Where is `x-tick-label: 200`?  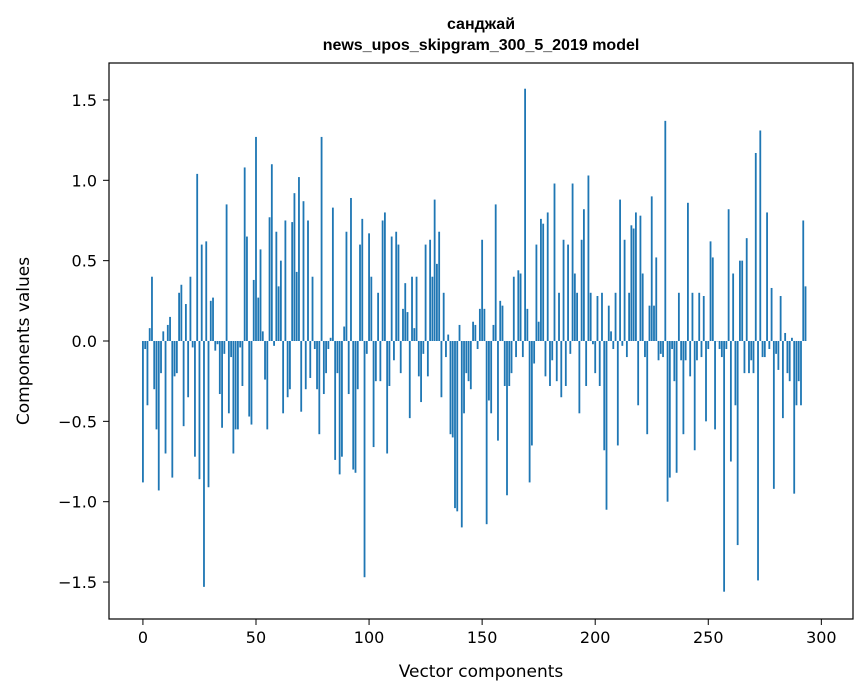 x-tick-label: 200 is located at coordinates (595, 637).